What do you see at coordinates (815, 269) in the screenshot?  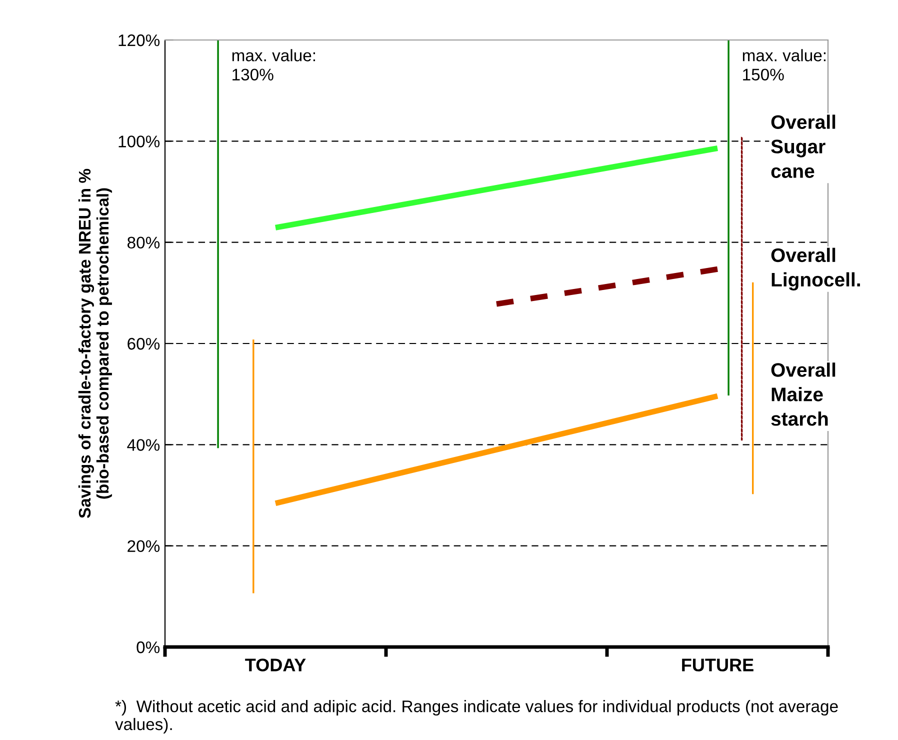 I see `text: Overall Lignocell.` at bounding box center [815, 269].